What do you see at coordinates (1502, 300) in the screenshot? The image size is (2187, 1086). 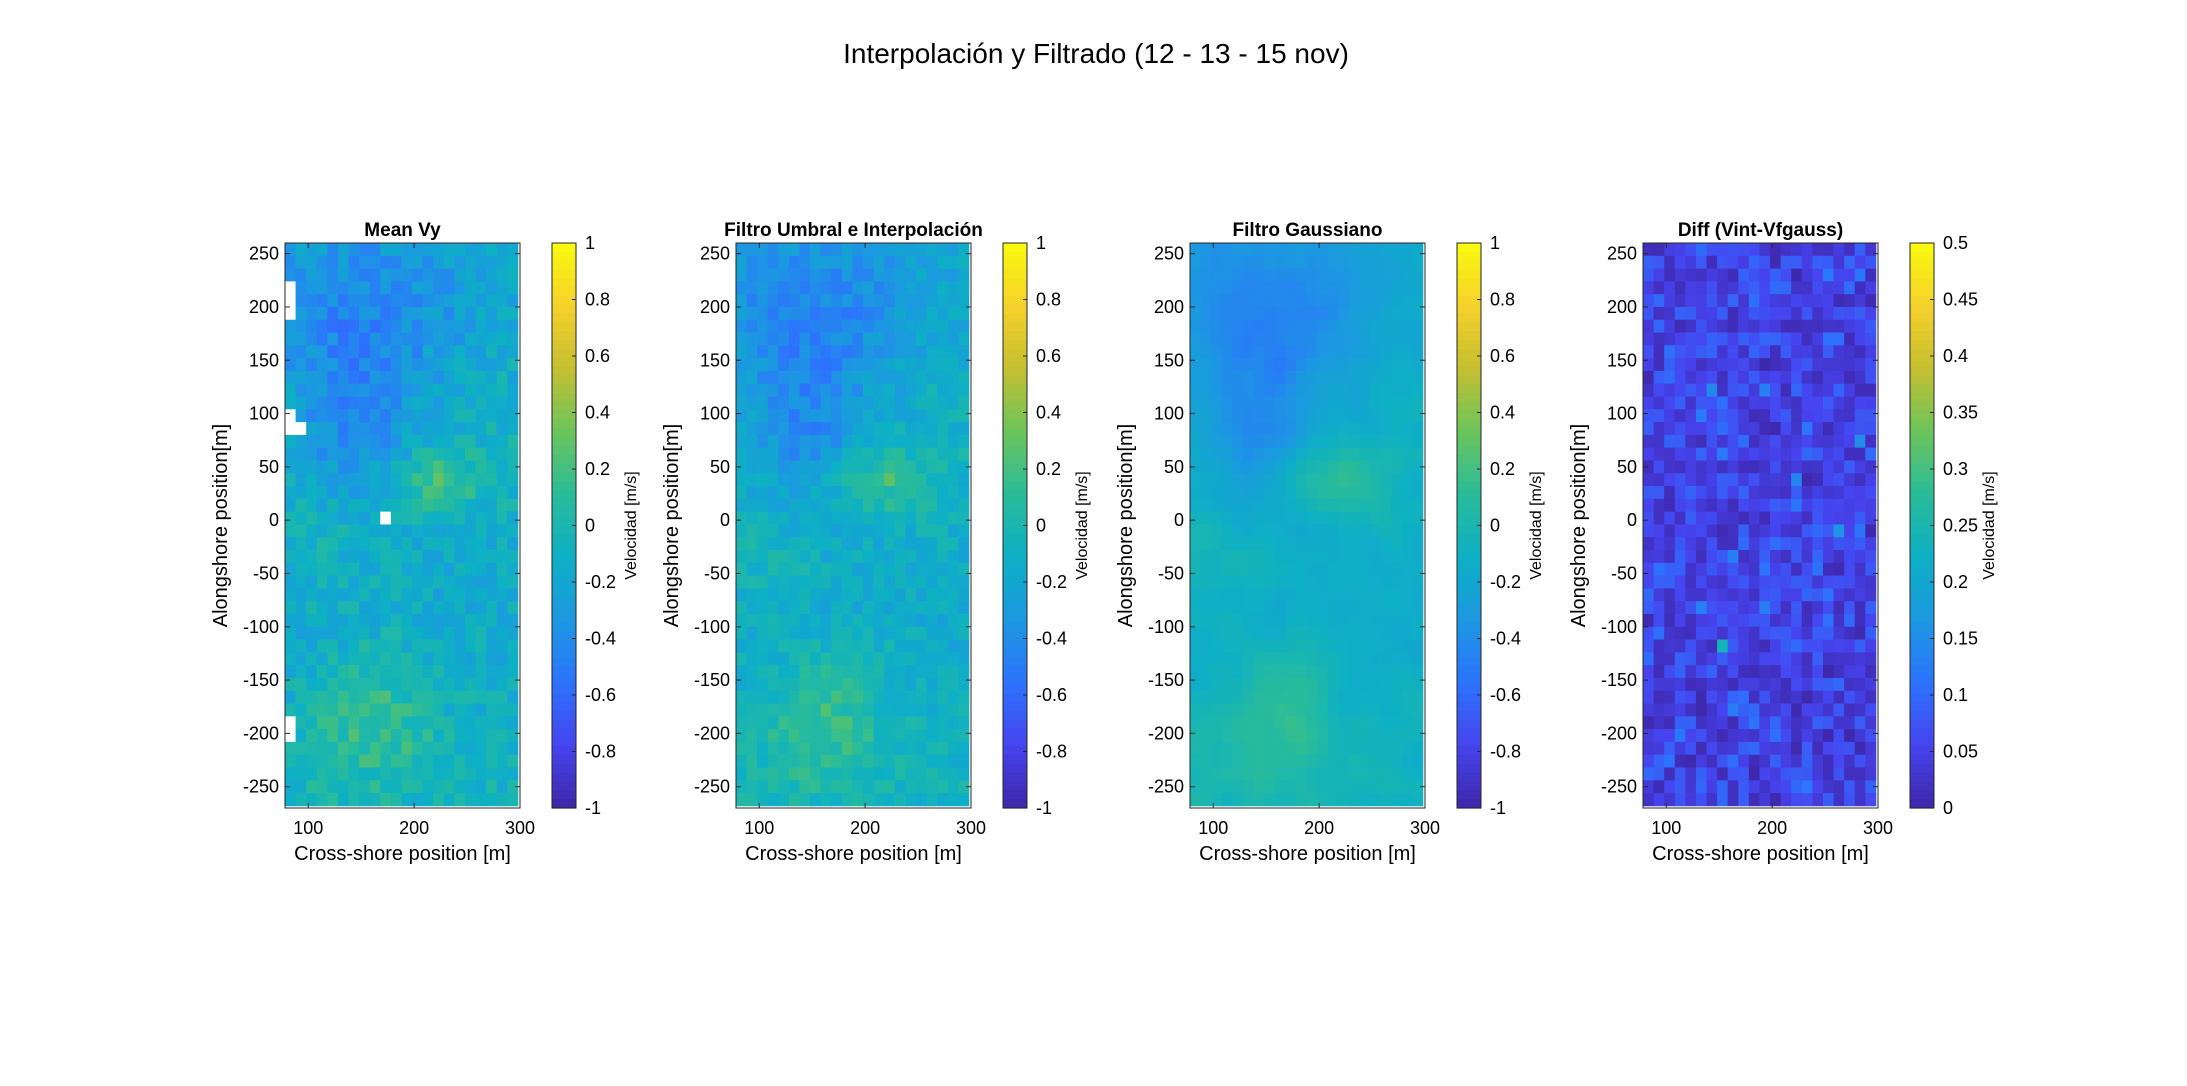 I see `colorbar-tick-label: 0.8` at bounding box center [1502, 300].